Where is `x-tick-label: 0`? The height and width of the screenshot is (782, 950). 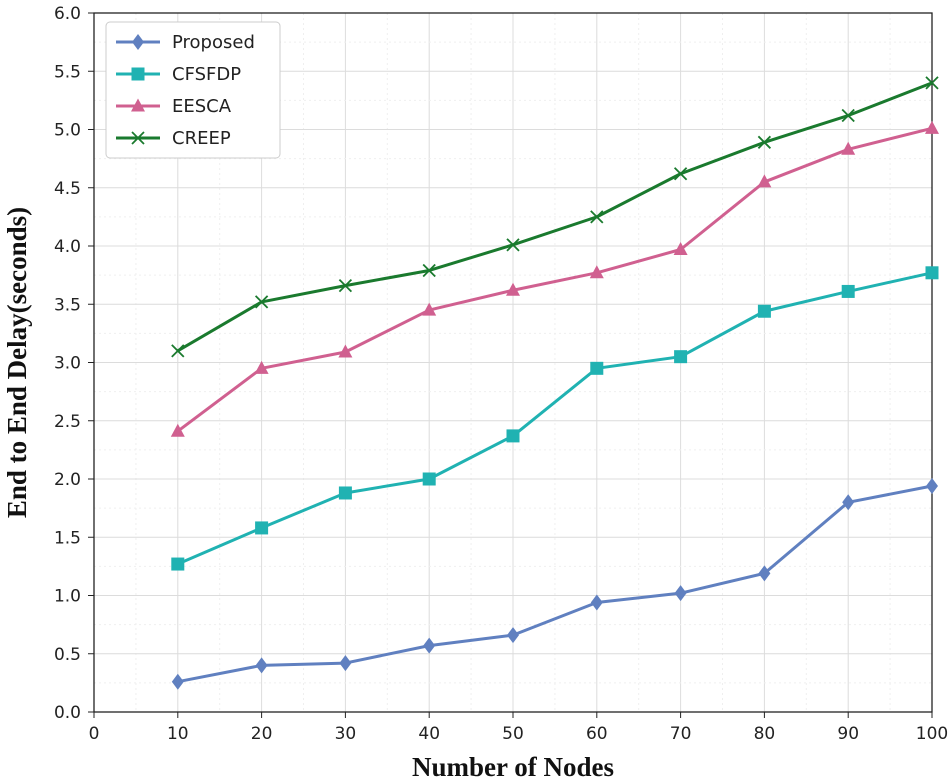 x-tick-label: 0 is located at coordinates (94, 734).